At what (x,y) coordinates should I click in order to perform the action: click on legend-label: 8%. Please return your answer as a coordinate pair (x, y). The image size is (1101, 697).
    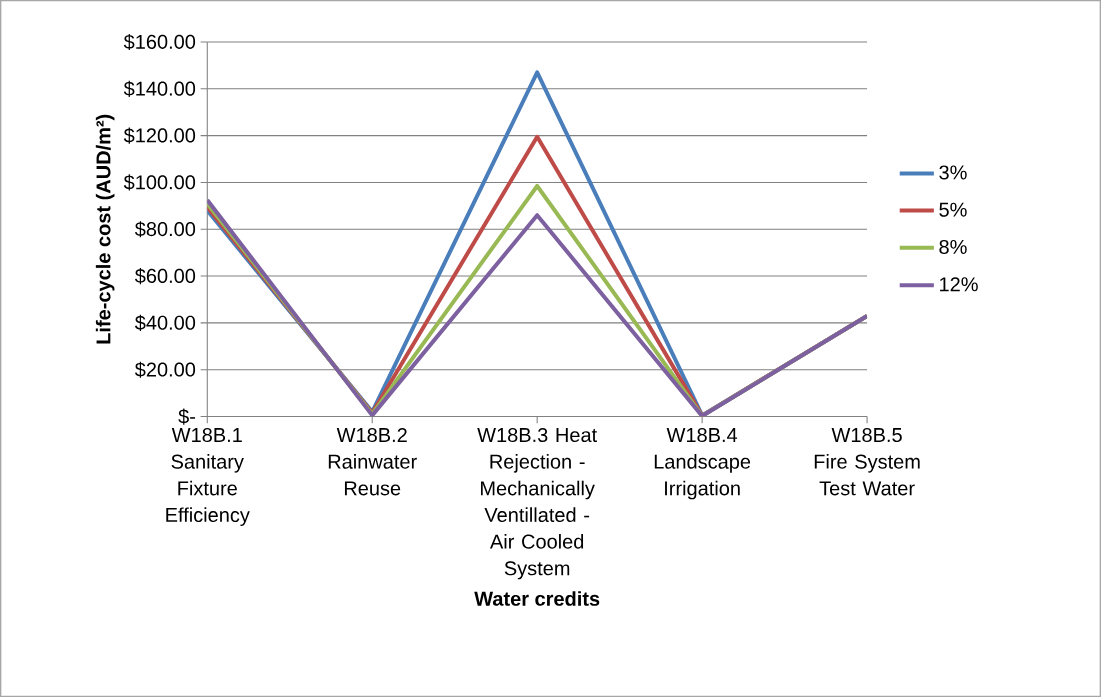
    Looking at the image, I should click on (953, 246).